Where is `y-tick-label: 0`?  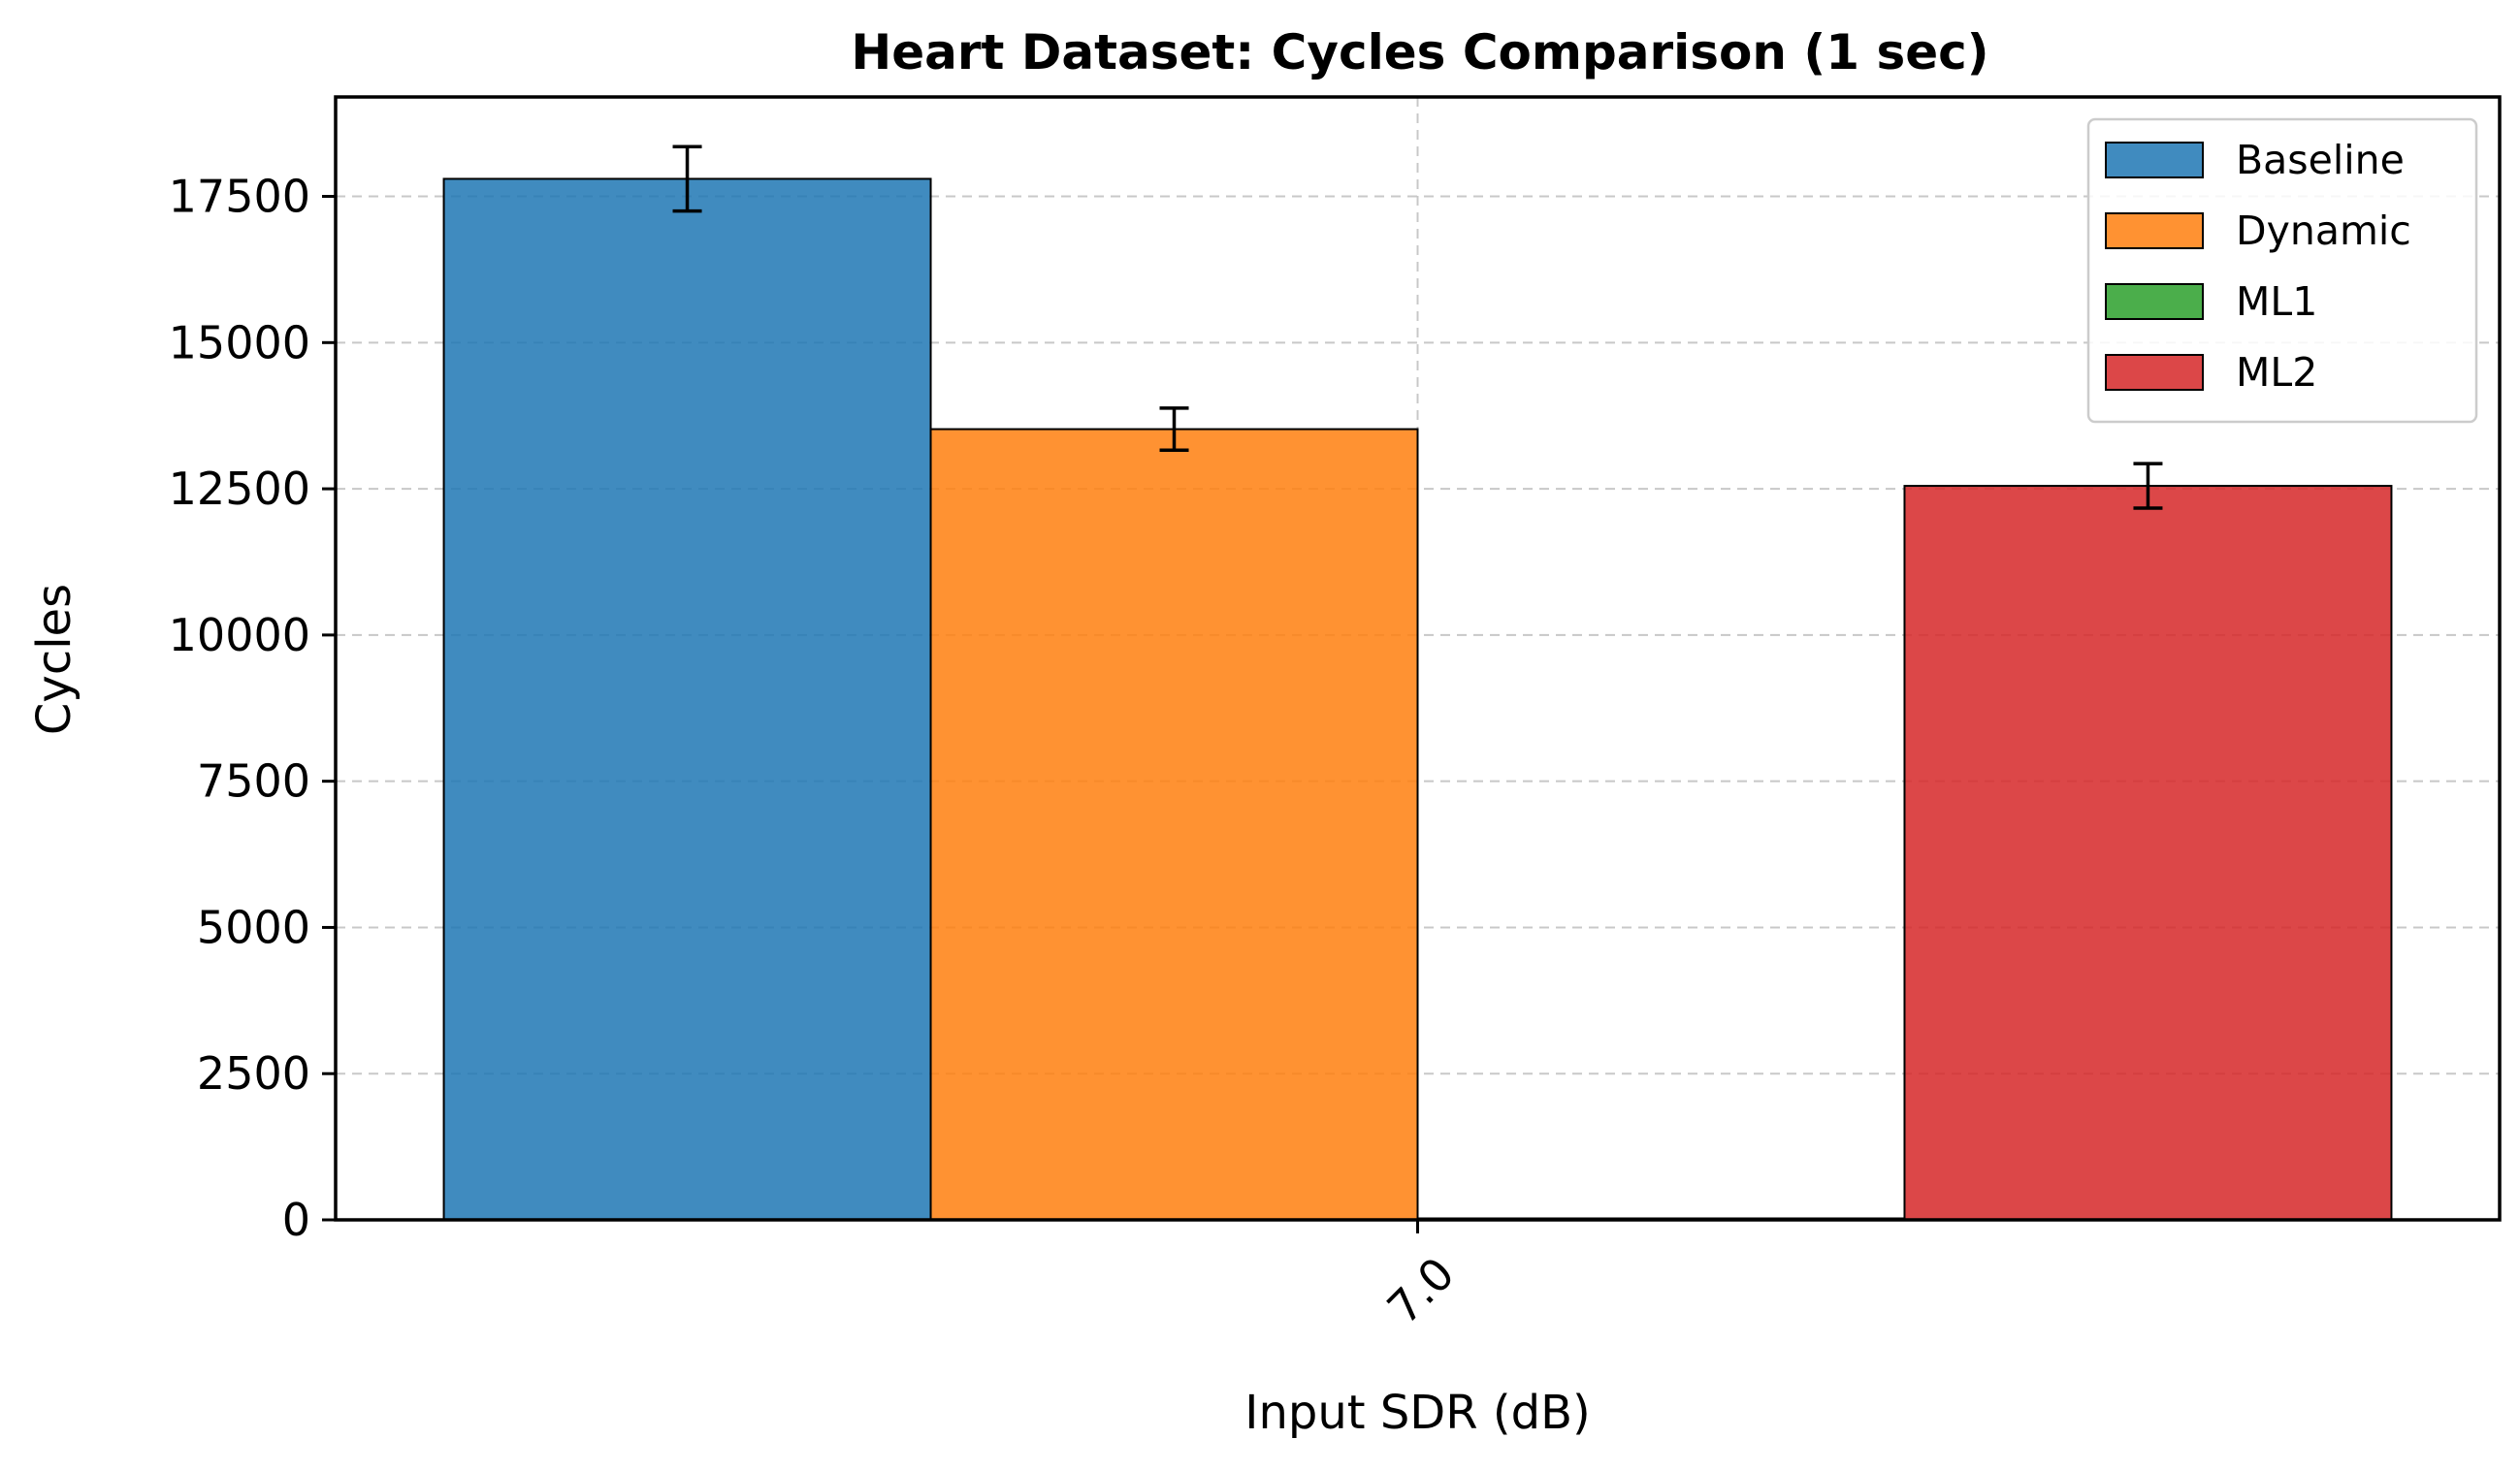
y-tick-label: 0 is located at coordinates (296, 1220).